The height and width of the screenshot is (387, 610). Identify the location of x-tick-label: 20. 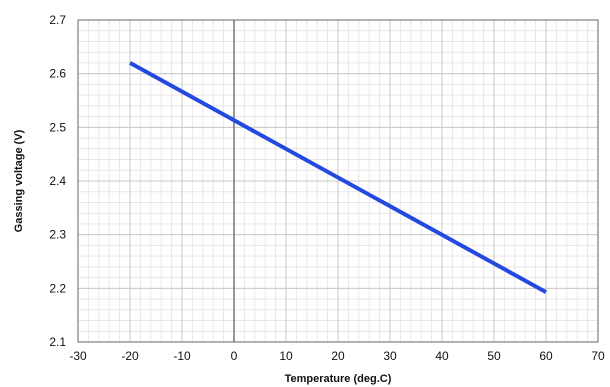
(338, 356).